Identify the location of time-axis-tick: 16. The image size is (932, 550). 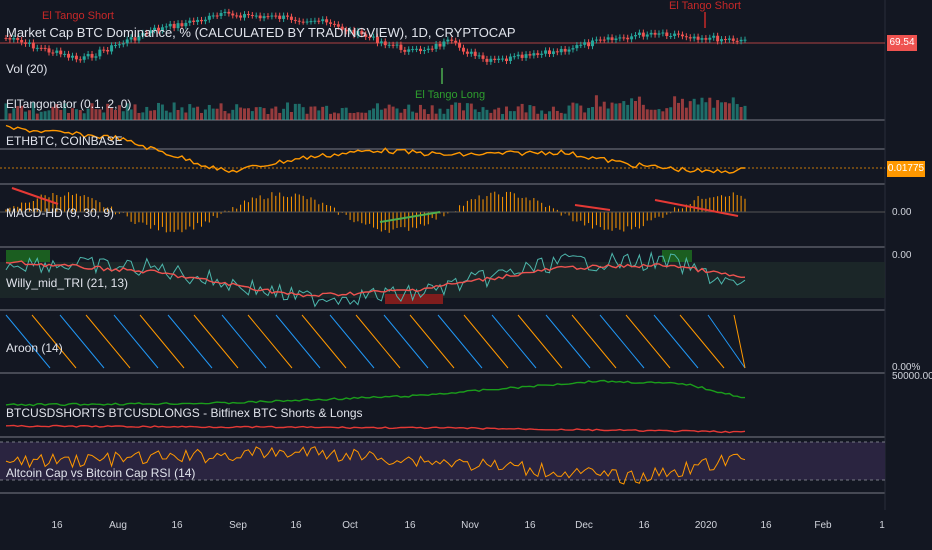
(530, 525).